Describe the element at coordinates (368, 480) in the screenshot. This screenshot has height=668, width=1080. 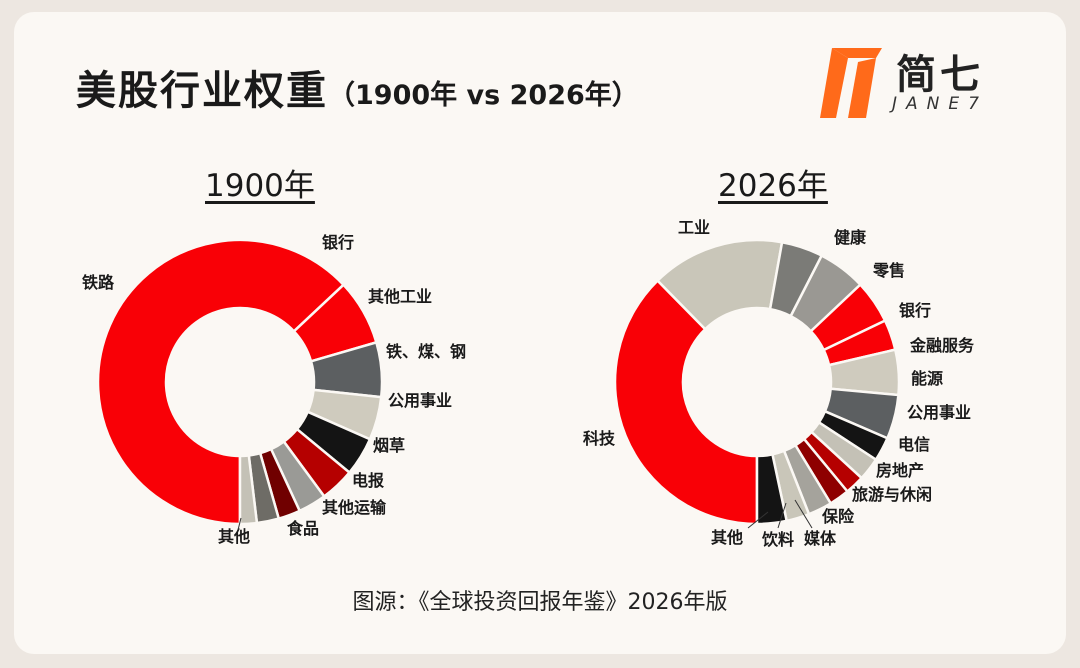
I see `slice-label-0-6: 电报` at that location.